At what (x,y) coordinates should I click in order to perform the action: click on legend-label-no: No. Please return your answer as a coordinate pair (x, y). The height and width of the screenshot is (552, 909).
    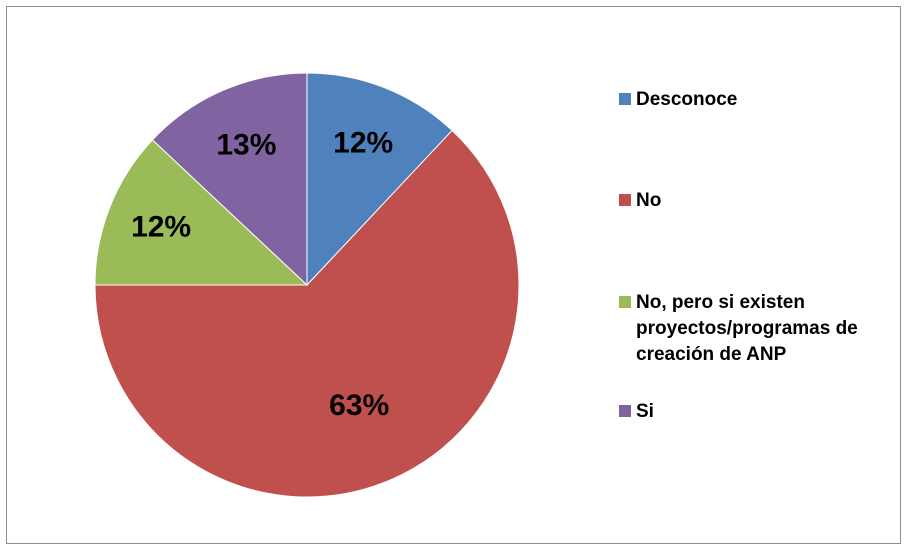
    Looking at the image, I should click on (649, 200).